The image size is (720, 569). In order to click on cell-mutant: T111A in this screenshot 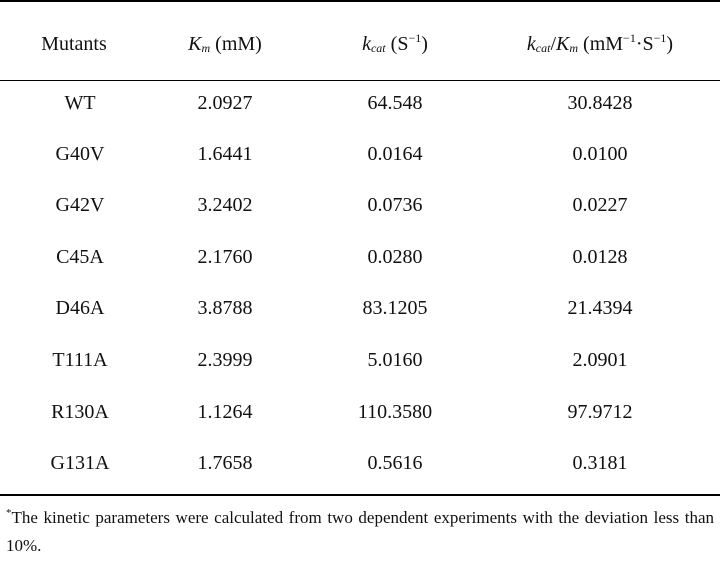, I will do `click(80, 360)`.